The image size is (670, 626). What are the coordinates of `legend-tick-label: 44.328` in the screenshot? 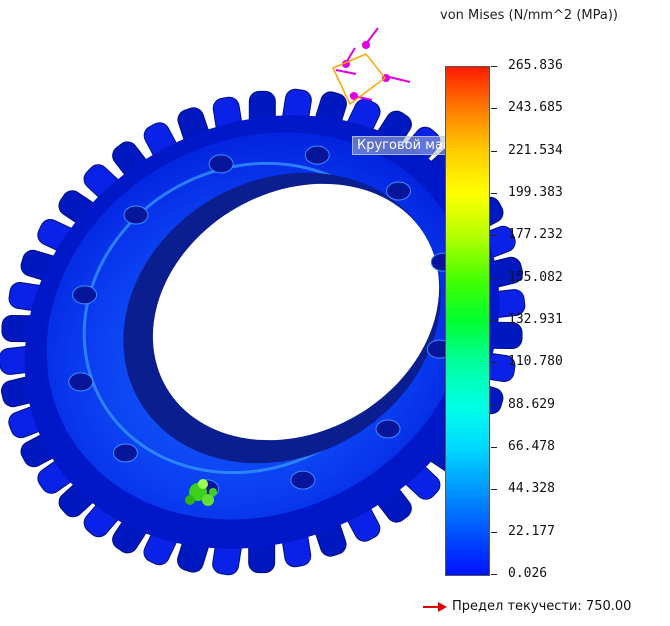 It's located at (531, 489).